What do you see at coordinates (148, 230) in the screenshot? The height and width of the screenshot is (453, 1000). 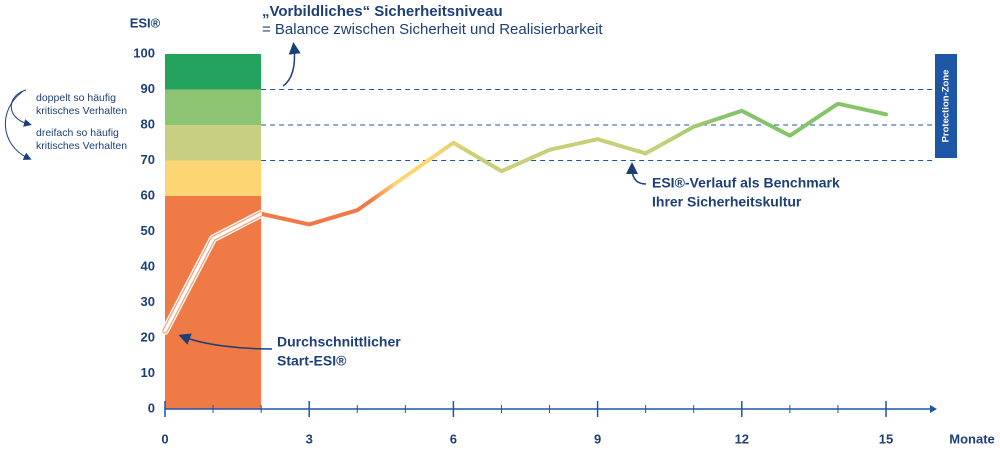 I see `y-tick-label: 50` at bounding box center [148, 230].